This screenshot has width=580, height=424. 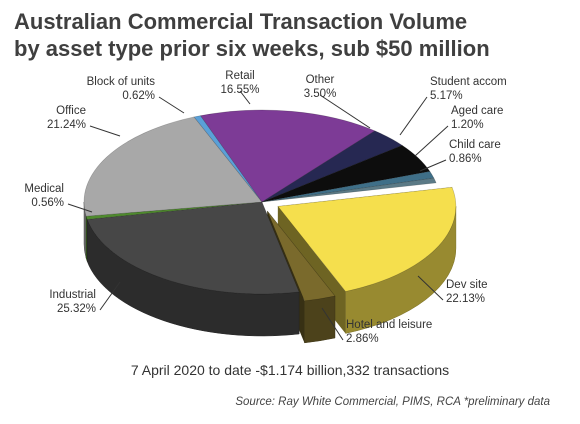 I want to click on leader-line-child-care, so click(x=433, y=165).